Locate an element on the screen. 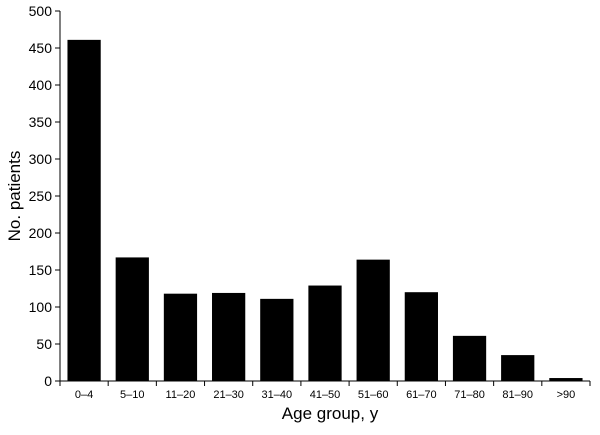  y-tick-label-7: 350 is located at coordinates (41, 122).